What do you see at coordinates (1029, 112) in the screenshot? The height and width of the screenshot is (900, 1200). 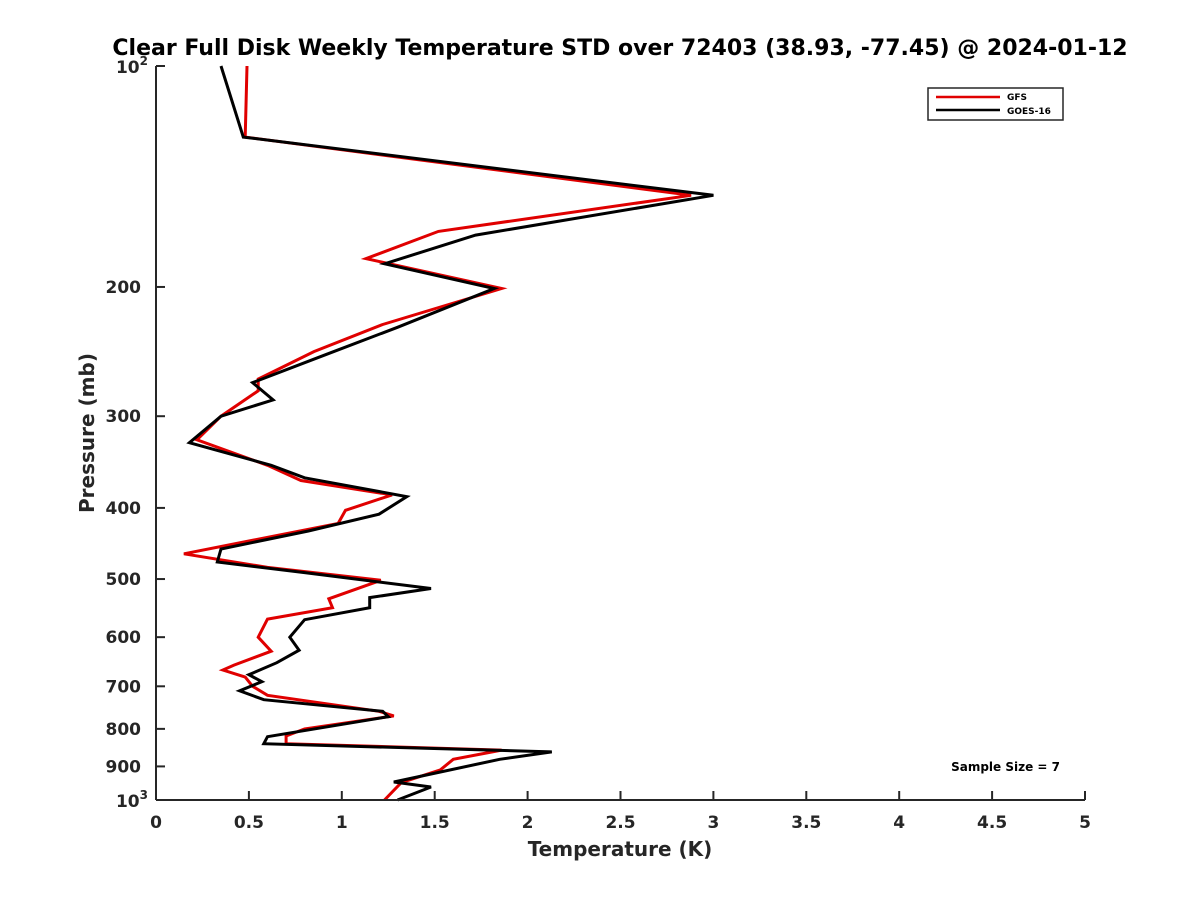 I see `legend-label-goes16: GOES-16` at bounding box center [1029, 112].